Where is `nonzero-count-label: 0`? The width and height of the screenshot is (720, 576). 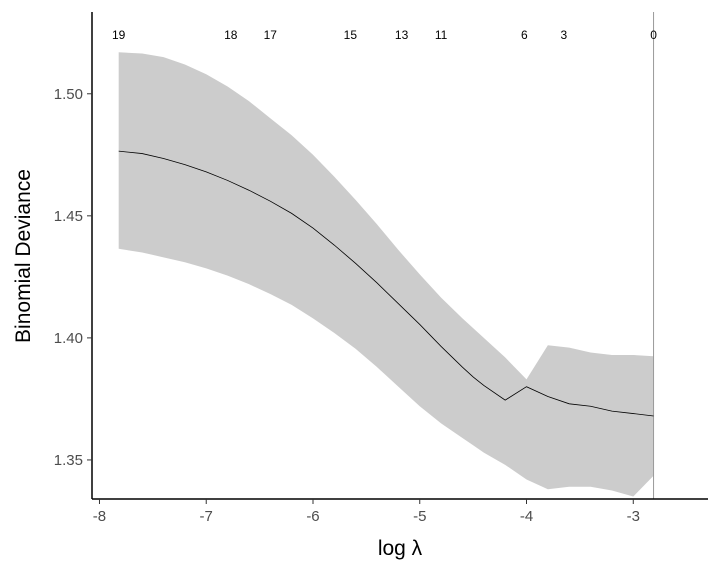 nonzero-count-label: 0 is located at coordinates (653, 35).